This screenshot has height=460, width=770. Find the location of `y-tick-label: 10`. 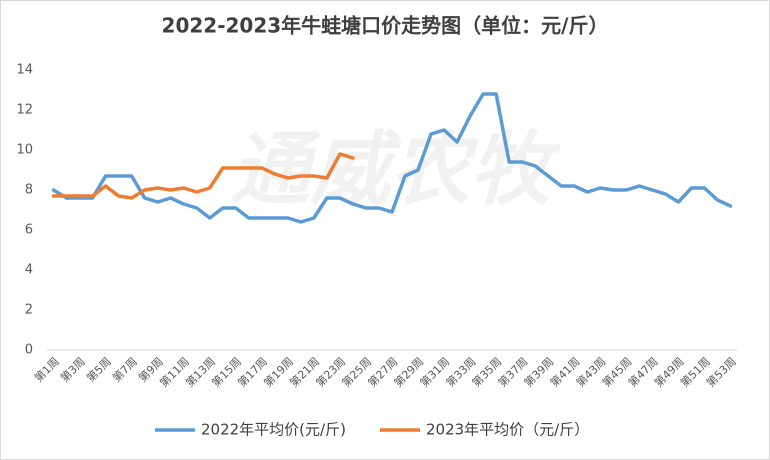

y-tick-label: 10 is located at coordinates (24, 150).